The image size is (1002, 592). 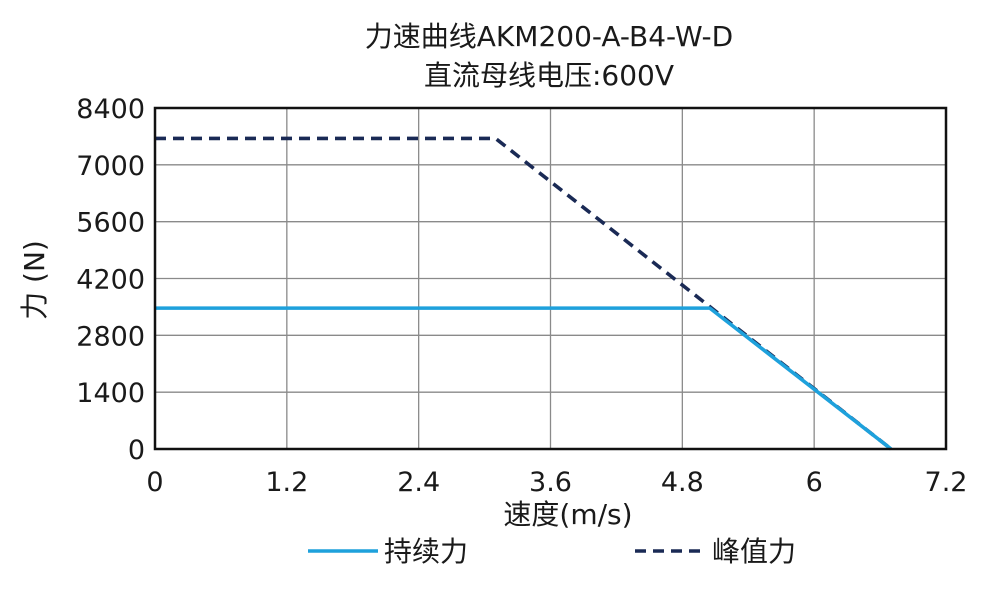 I want to click on y-tick-label: 0, so click(x=136, y=450).